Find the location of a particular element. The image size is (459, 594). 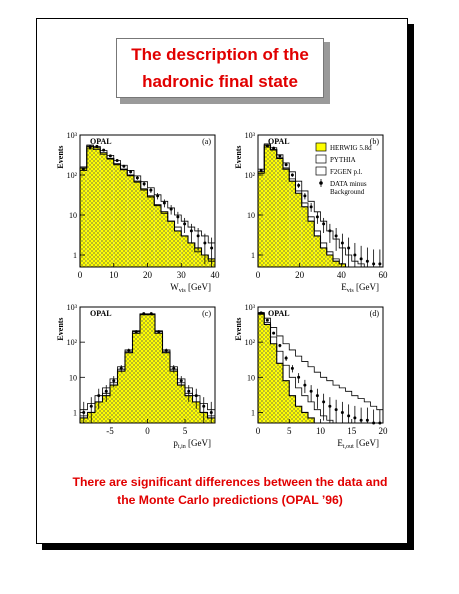

x-axis-label: pt,in [GeV] is located at coordinates (192, 444).